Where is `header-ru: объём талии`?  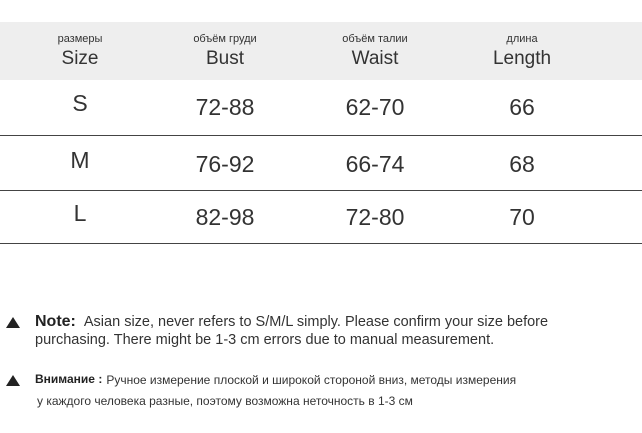 header-ru: объём талии is located at coordinates (375, 39).